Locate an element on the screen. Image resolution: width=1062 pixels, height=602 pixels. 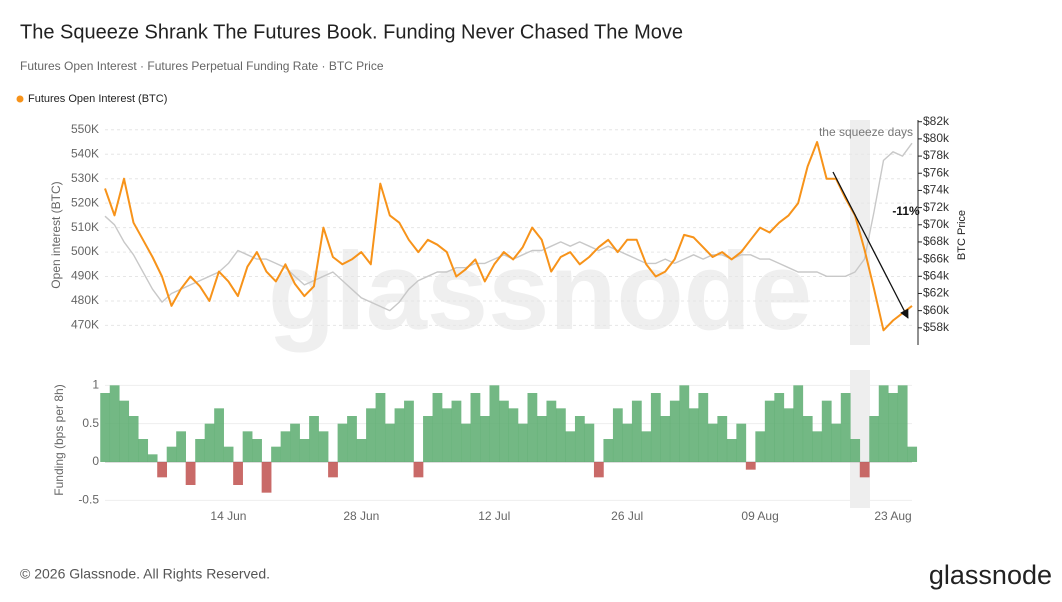
y-tick-label: 540K is located at coordinates (85, 153).